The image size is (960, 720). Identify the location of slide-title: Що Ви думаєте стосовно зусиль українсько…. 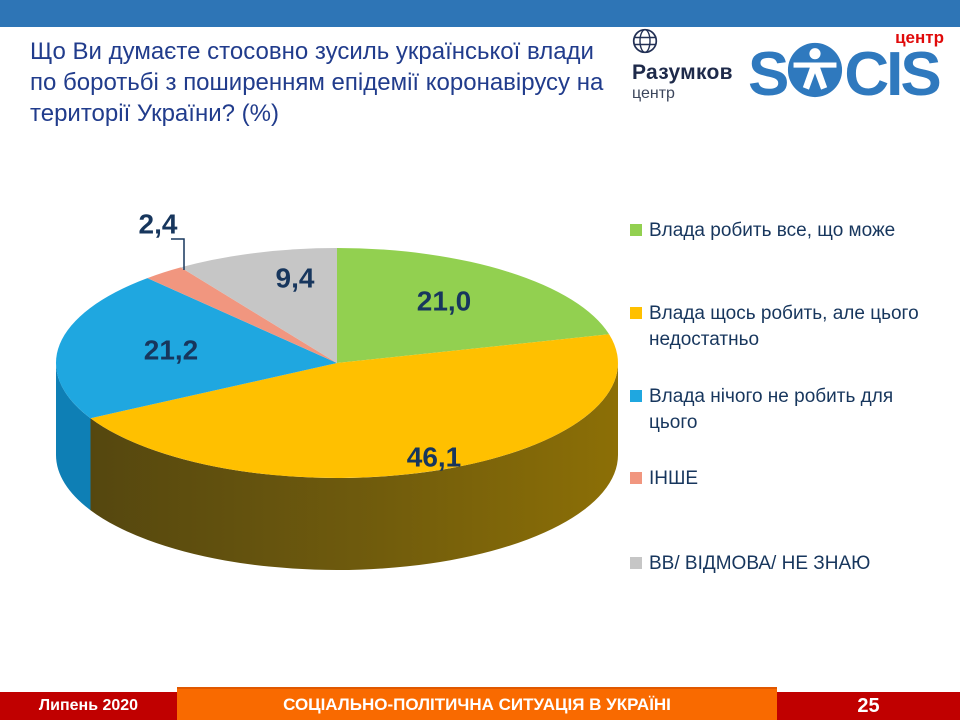
(335, 82).